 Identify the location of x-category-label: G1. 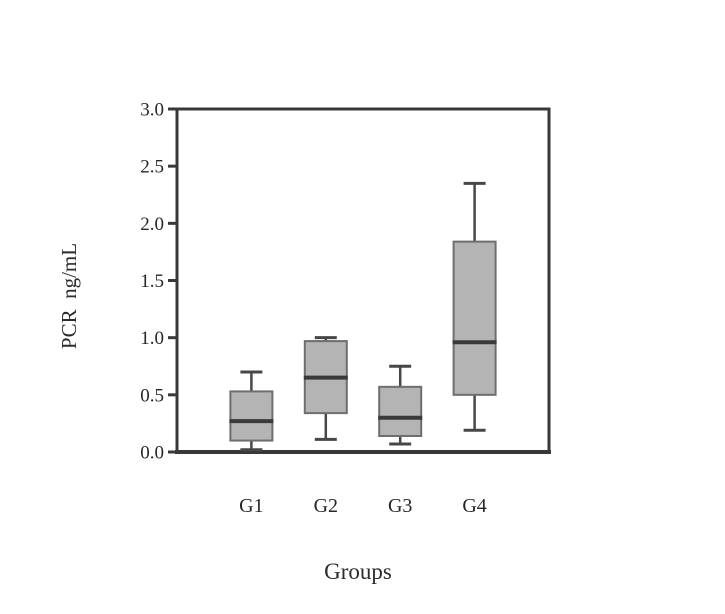
(251, 506).